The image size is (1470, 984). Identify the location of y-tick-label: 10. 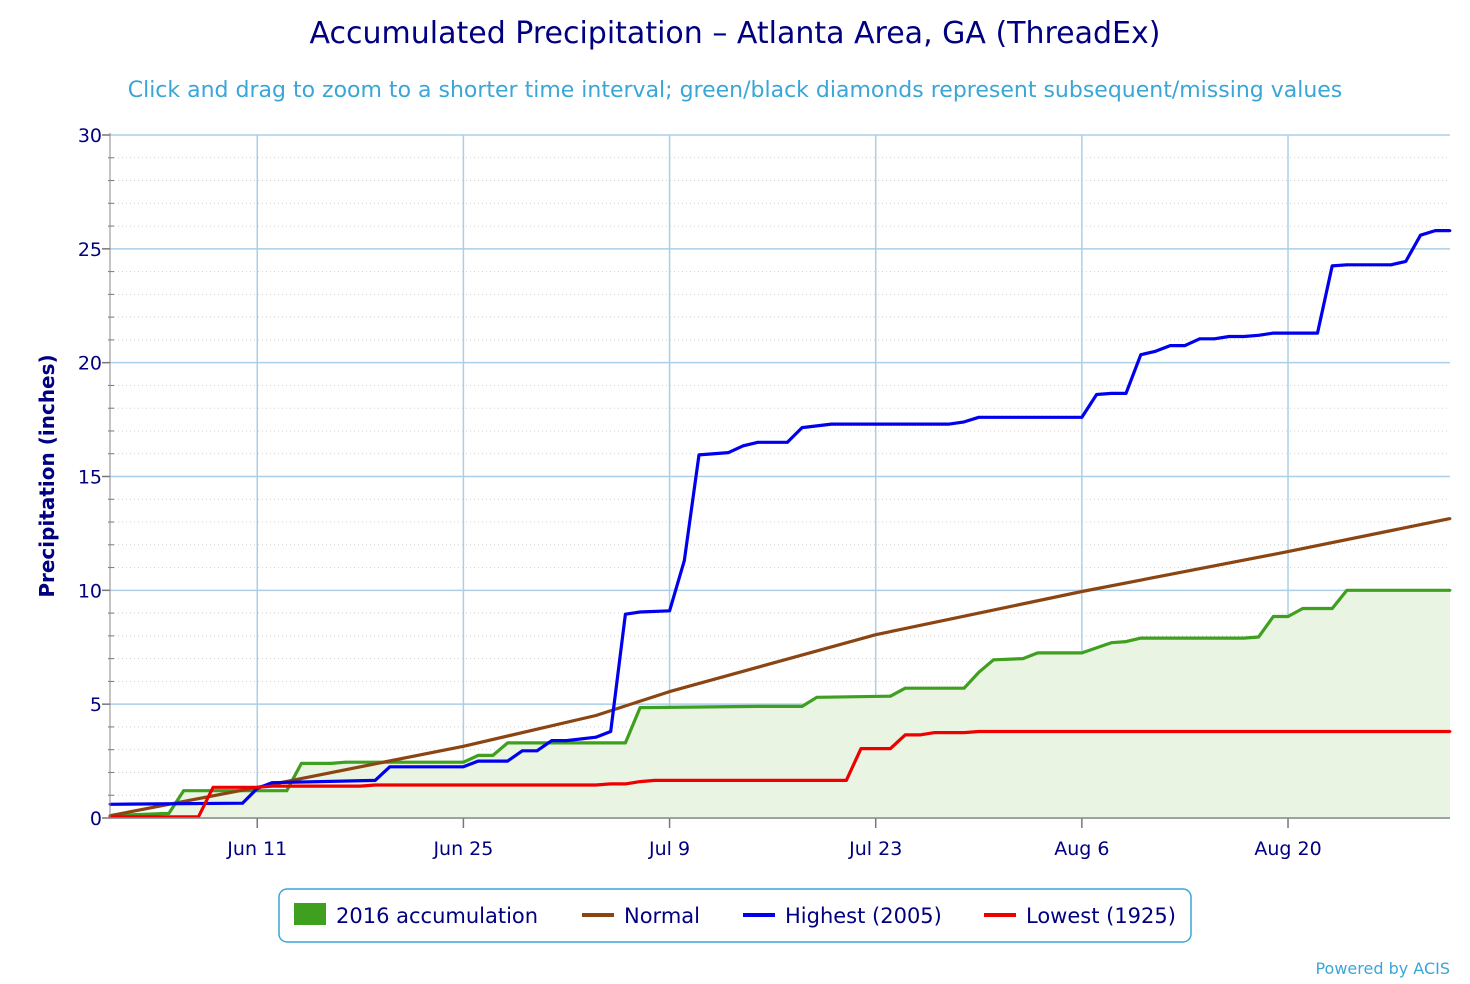
(90, 591).